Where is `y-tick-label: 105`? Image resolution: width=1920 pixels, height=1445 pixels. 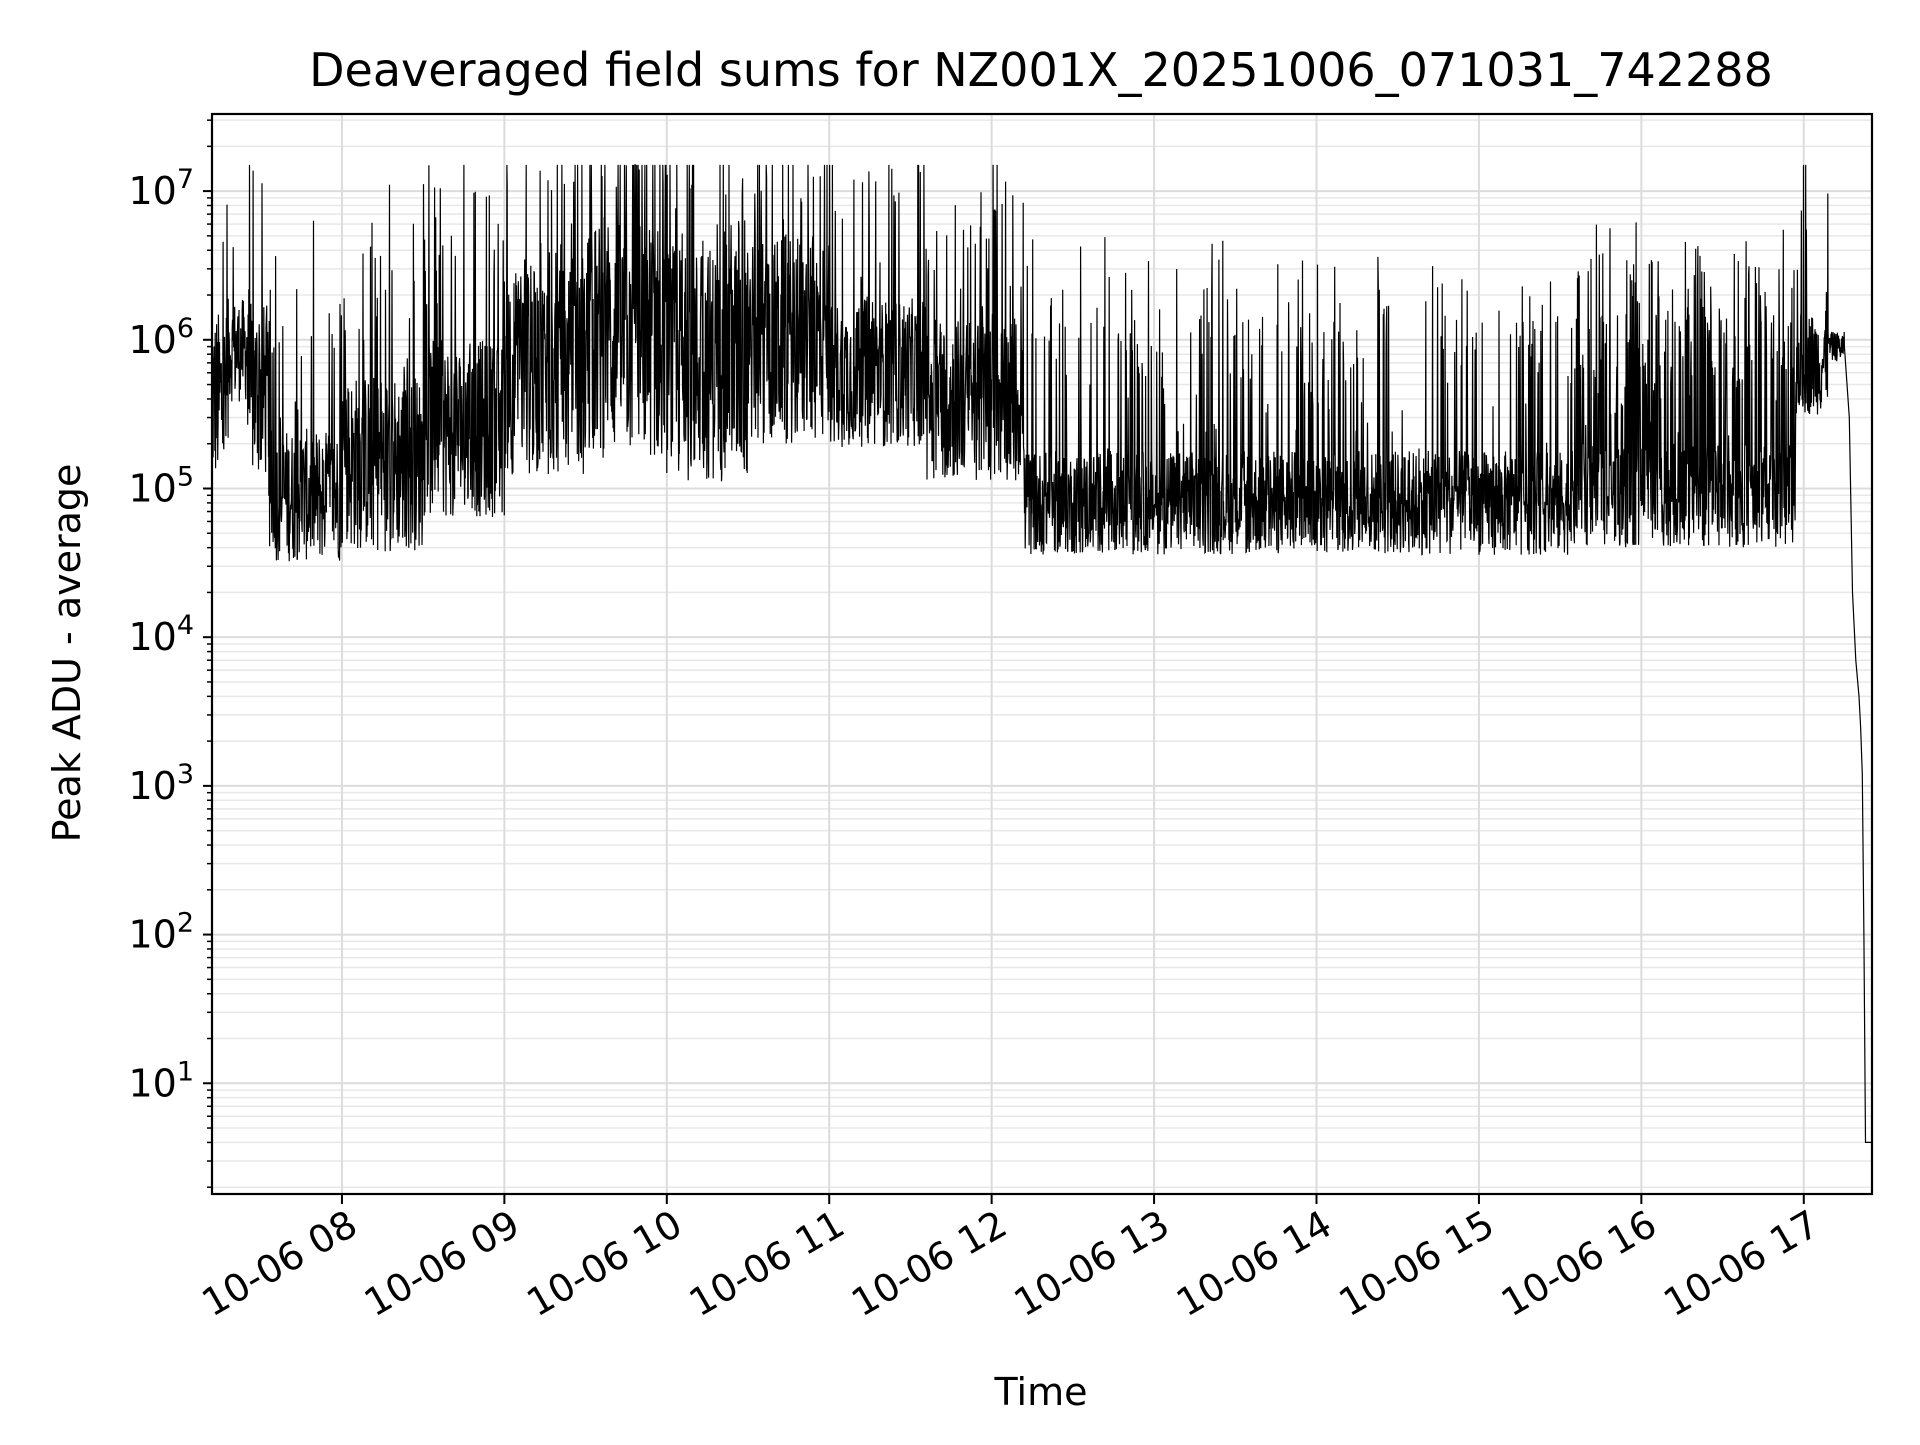
y-tick-label: 105 is located at coordinates (161, 485).